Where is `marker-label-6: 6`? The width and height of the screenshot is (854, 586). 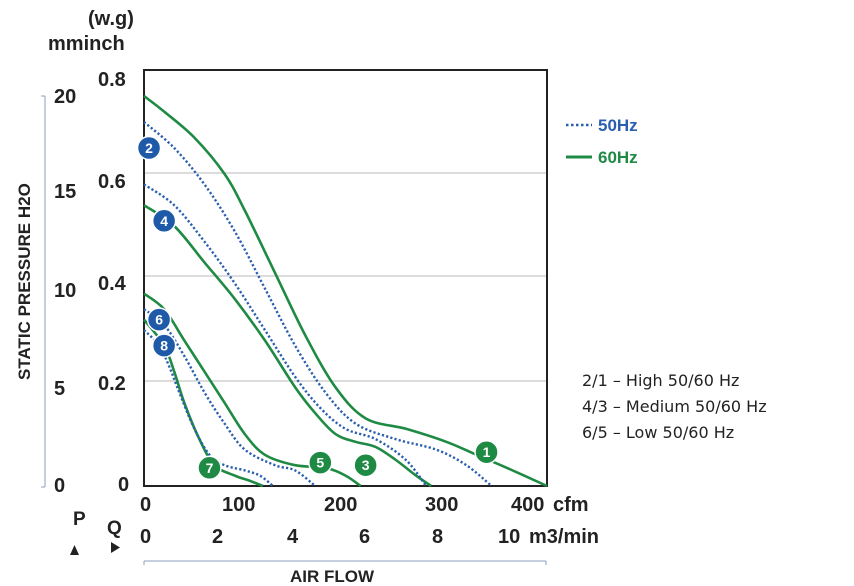
marker-label-6: 6 is located at coordinates (159, 320).